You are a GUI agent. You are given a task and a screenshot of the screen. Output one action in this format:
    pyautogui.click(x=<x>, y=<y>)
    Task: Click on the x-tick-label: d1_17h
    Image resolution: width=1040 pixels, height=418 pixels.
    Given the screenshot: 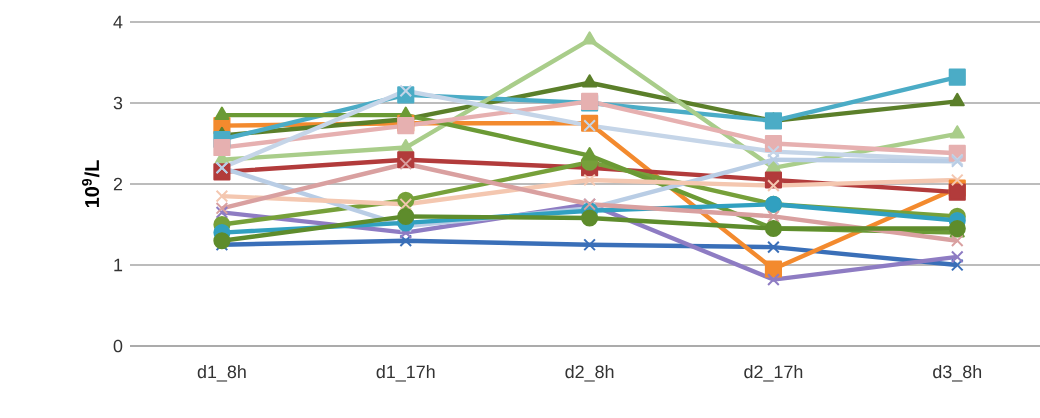 What is the action you would take?
    pyautogui.click(x=405, y=373)
    